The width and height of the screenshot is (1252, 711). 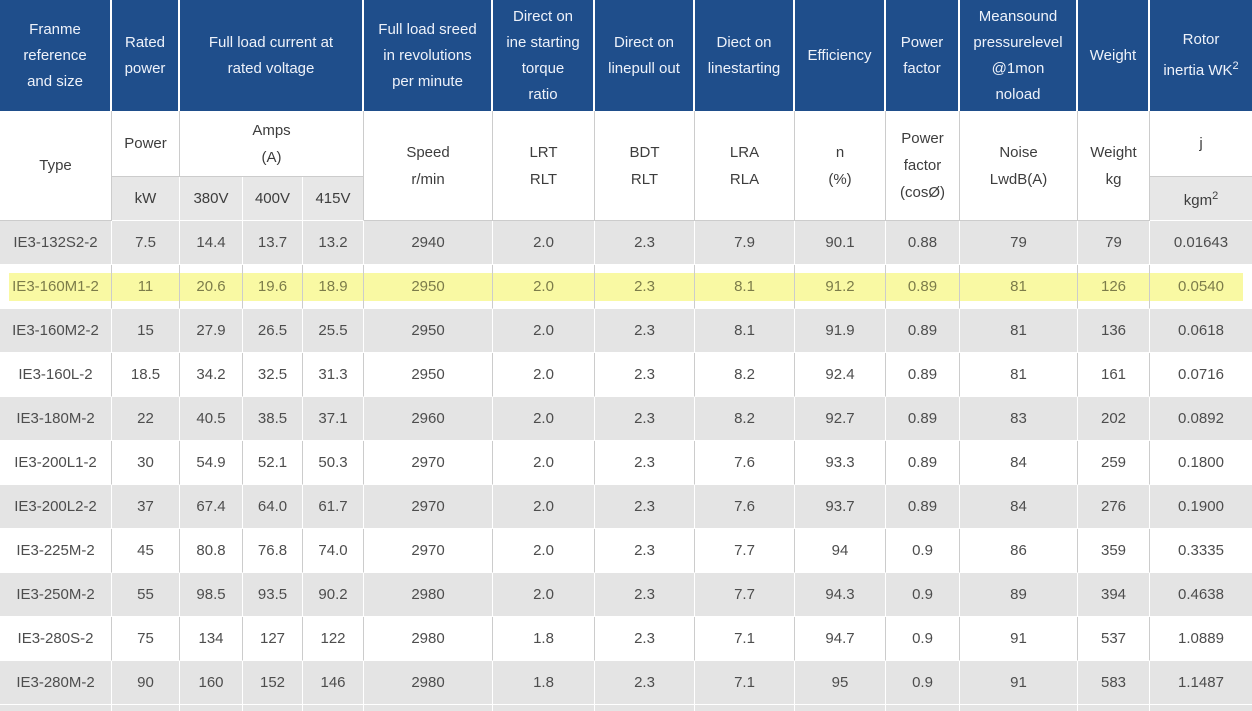 I want to click on value-cell: 7.7, so click(x=745, y=551).